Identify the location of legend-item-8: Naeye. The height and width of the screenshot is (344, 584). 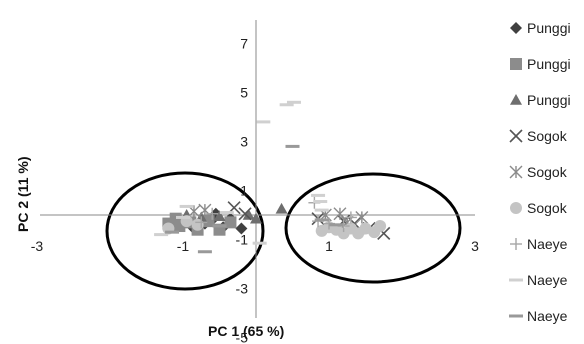
(538, 316).